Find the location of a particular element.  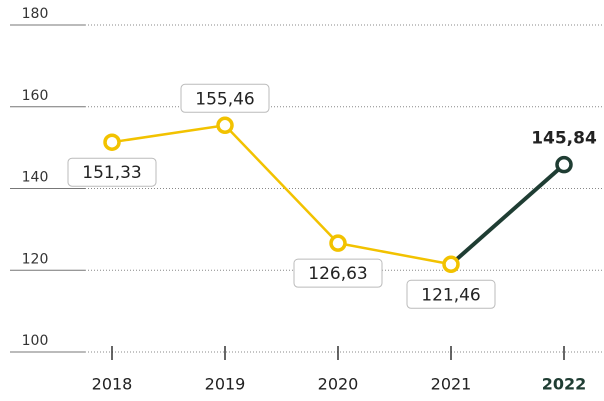

value-label: 151,33 is located at coordinates (111, 173).